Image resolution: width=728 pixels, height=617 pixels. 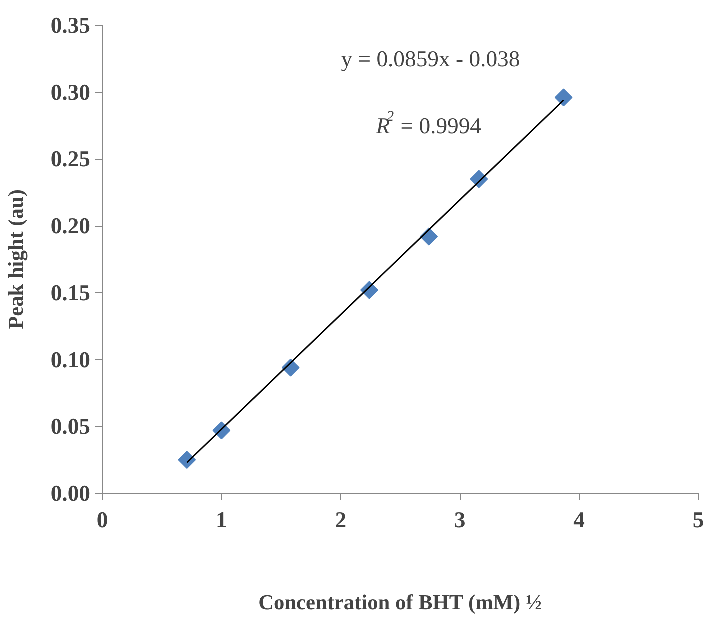 What do you see at coordinates (70, 493) in the screenshot?
I see `y-tick-label: 0.00` at bounding box center [70, 493].